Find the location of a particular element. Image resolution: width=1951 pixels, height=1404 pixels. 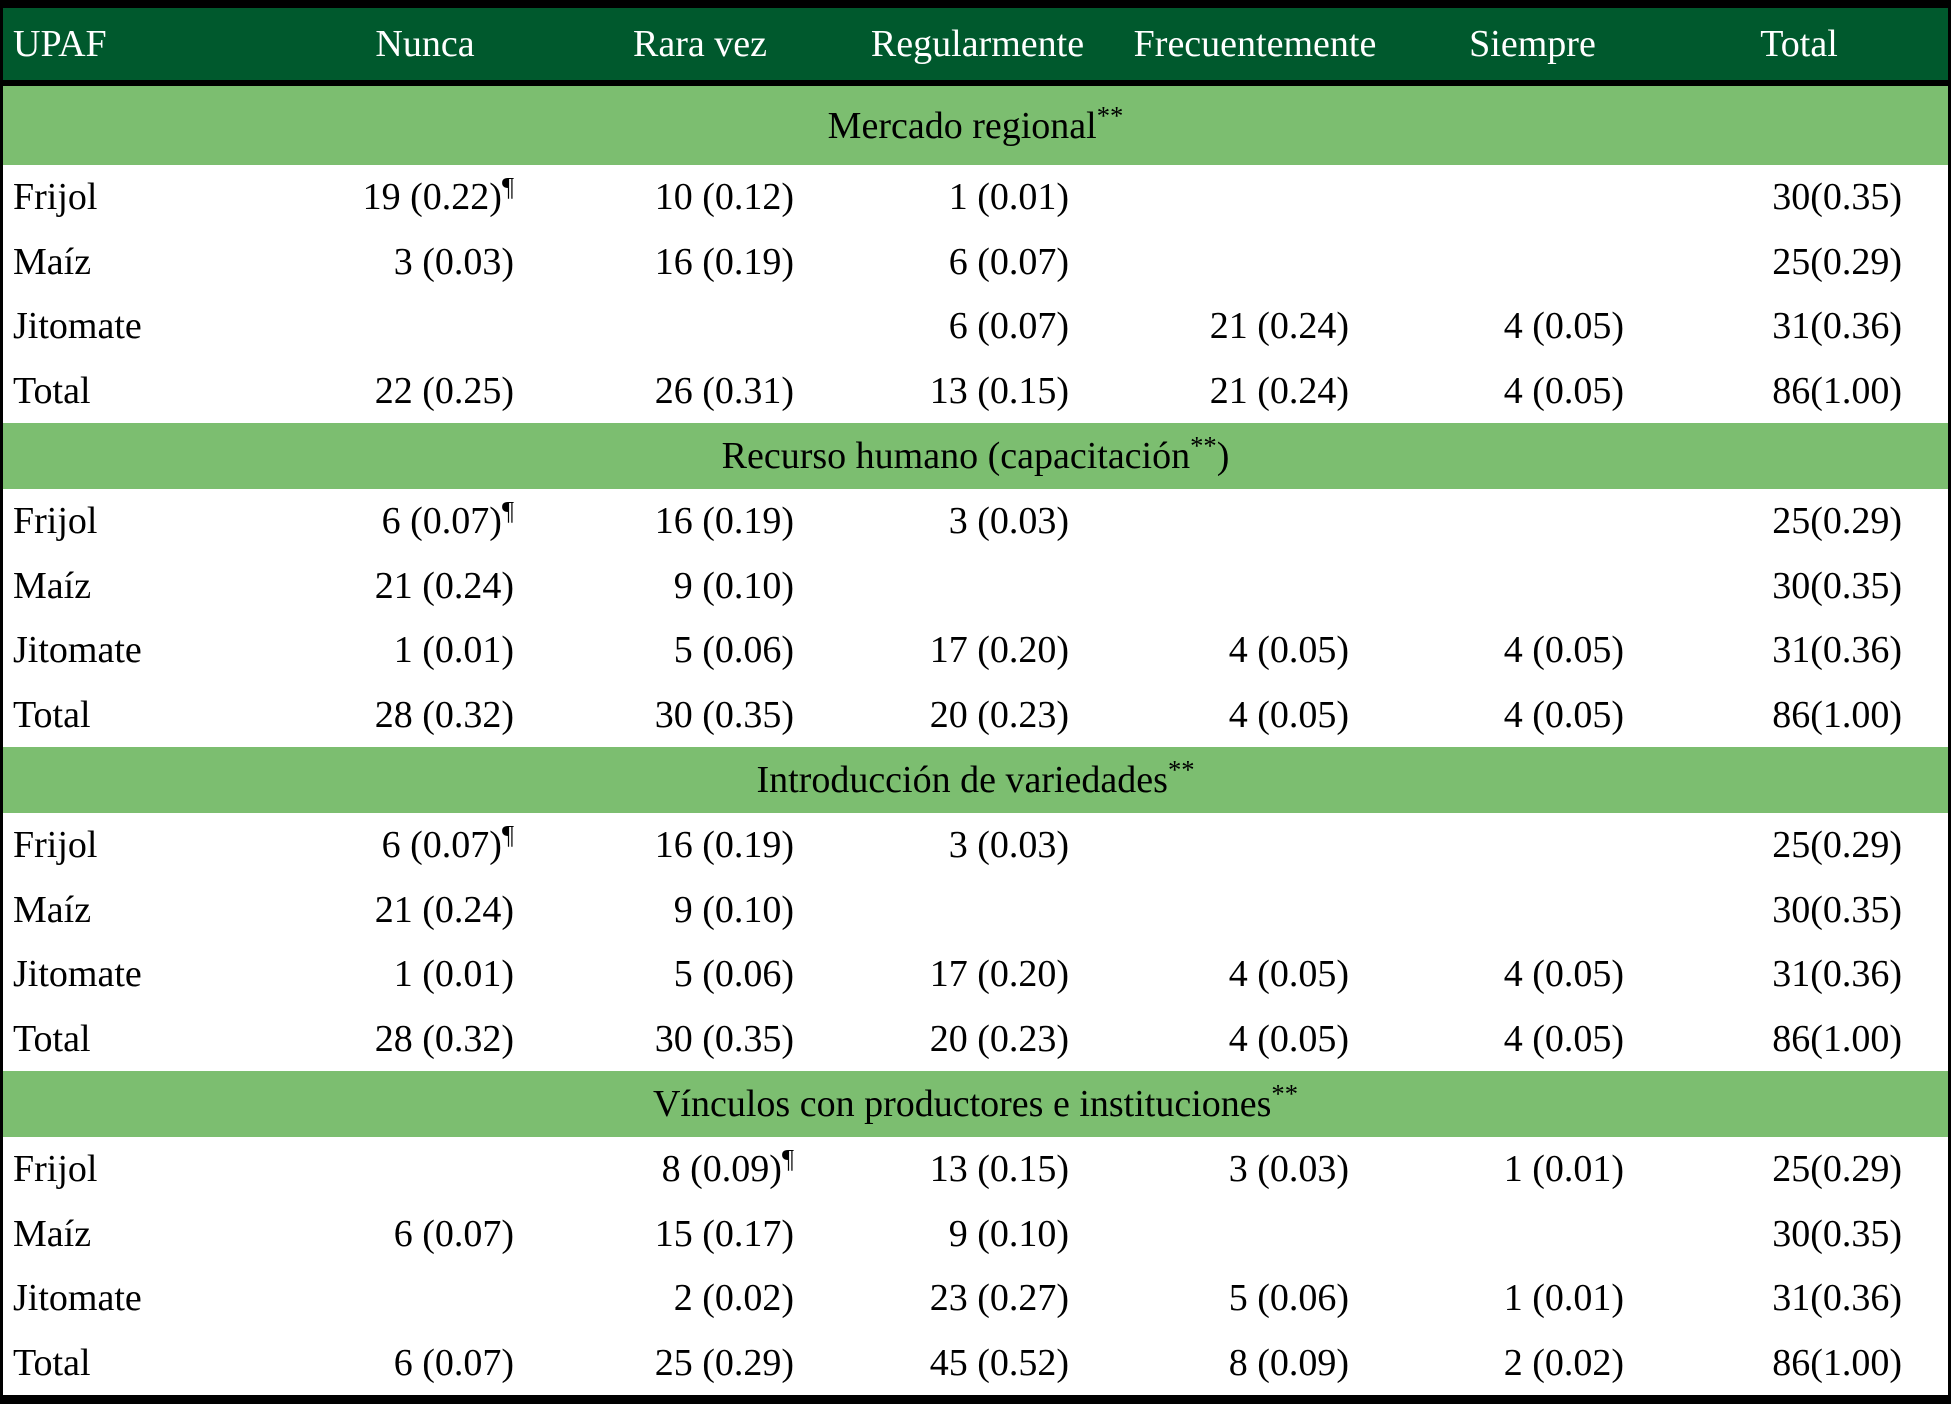

cell: 20 (0.23) is located at coordinates (999, 714).